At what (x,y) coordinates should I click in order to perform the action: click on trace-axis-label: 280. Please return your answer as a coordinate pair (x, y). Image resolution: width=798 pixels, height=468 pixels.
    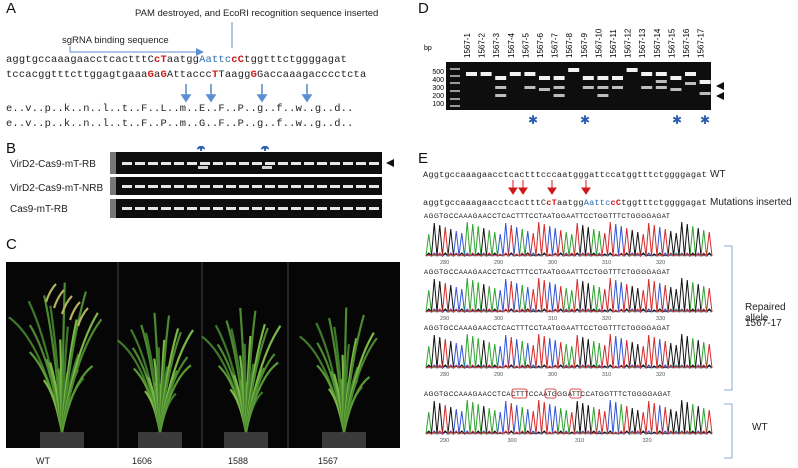
    Looking at the image, I should click on (444, 263).